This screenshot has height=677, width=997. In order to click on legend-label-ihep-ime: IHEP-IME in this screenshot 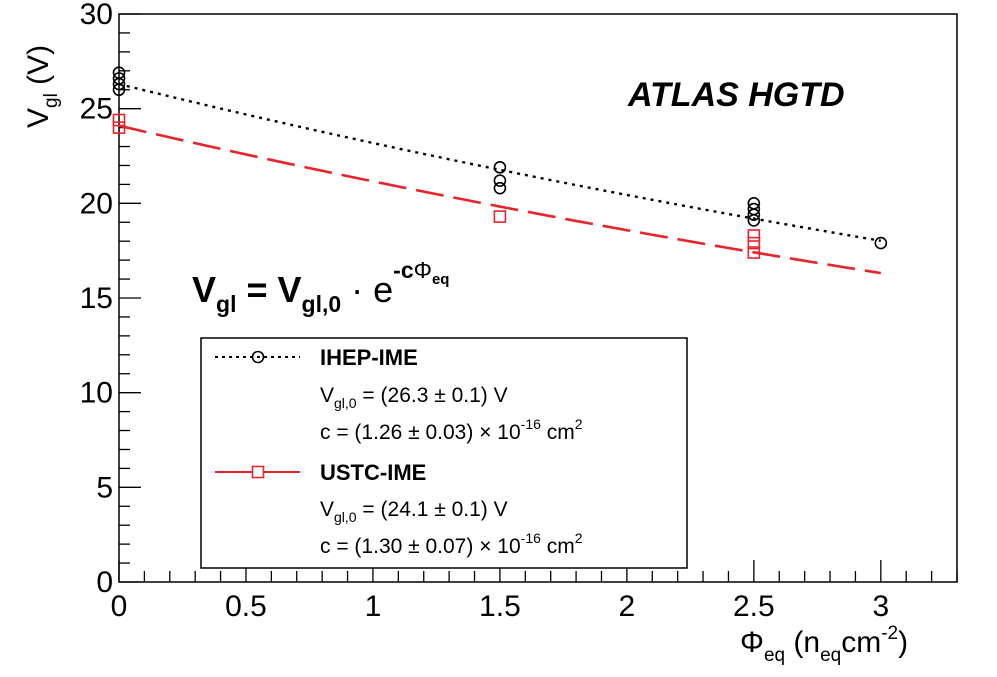, I will do `click(369, 357)`.